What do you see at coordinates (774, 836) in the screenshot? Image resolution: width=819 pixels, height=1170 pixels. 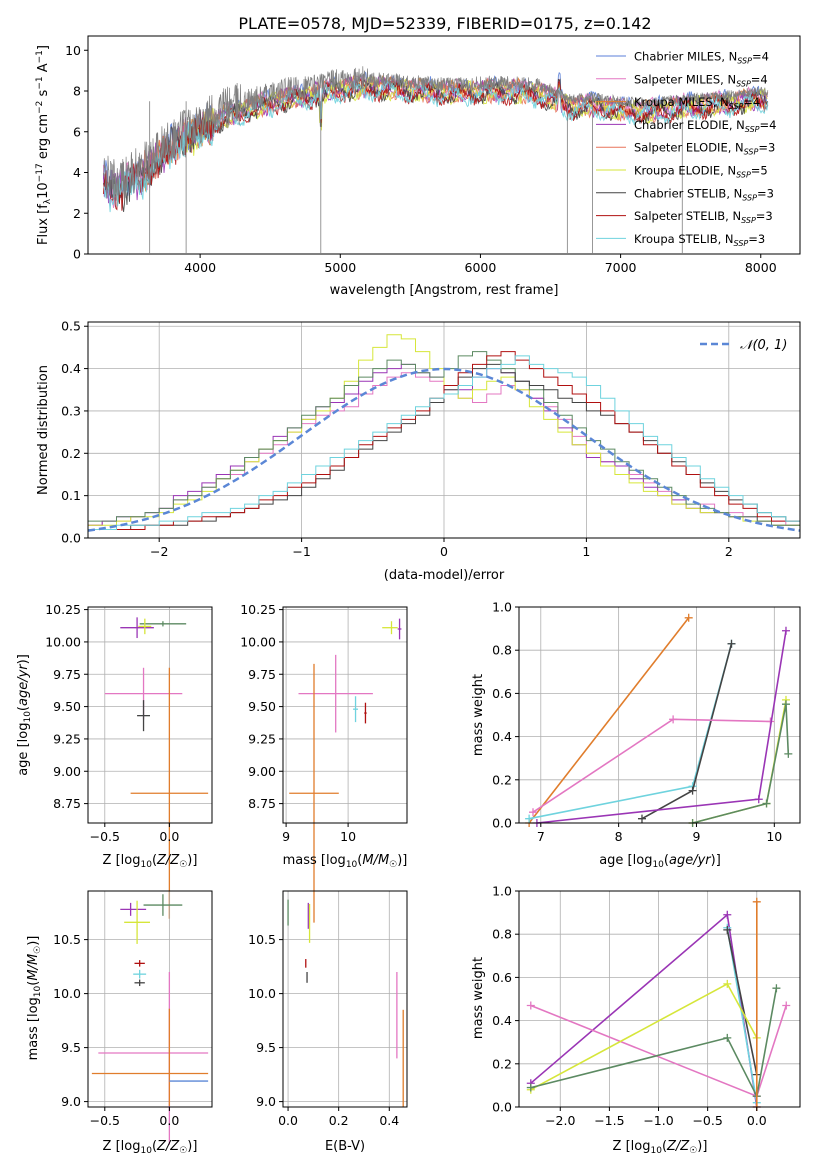 I see `weight-age-xtick-label: 10` at bounding box center [774, 836].